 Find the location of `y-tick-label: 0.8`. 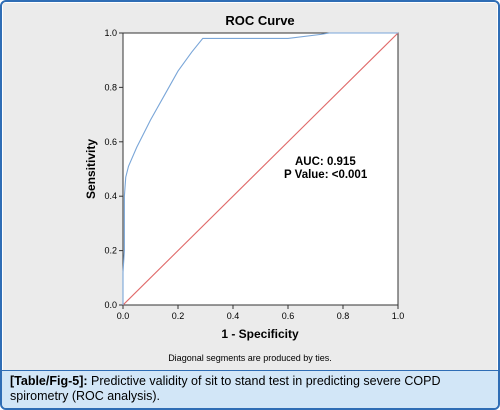

y-tick-label: 0.8 is located at coordinates (110, 87).